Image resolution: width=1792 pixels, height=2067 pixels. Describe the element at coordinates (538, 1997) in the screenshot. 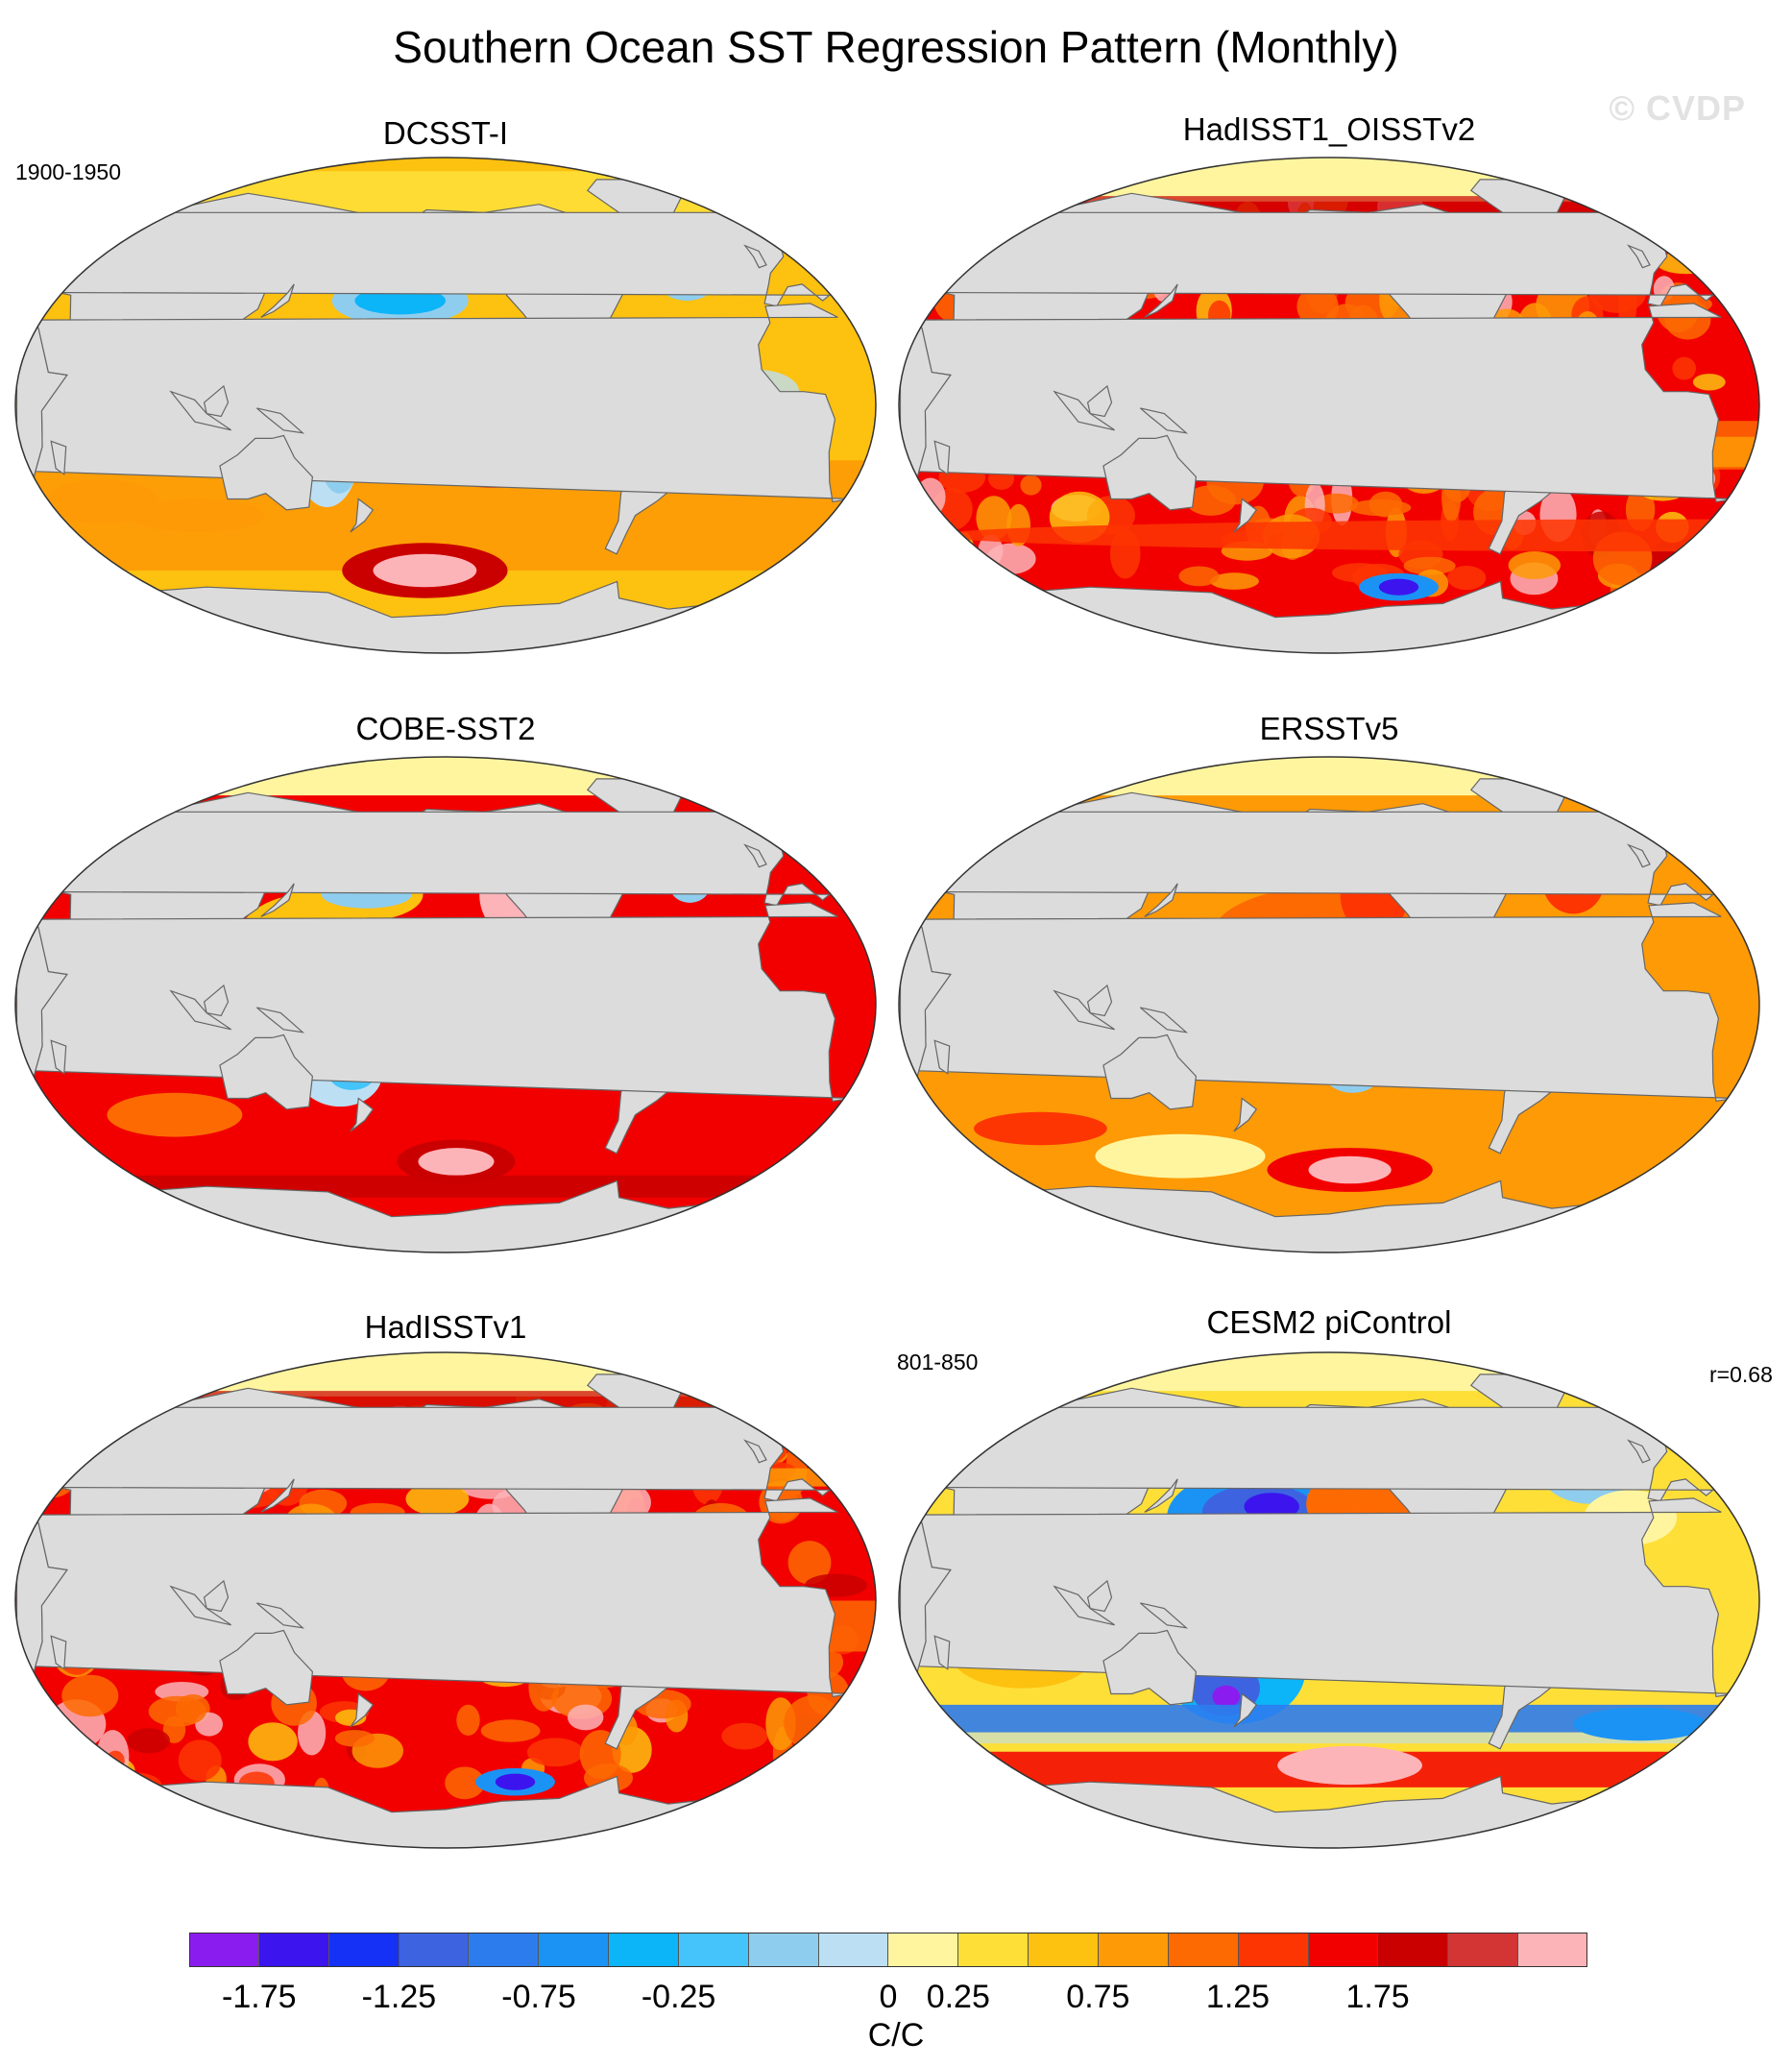

I see `colorbar-tick-label: -0.75` at that location.